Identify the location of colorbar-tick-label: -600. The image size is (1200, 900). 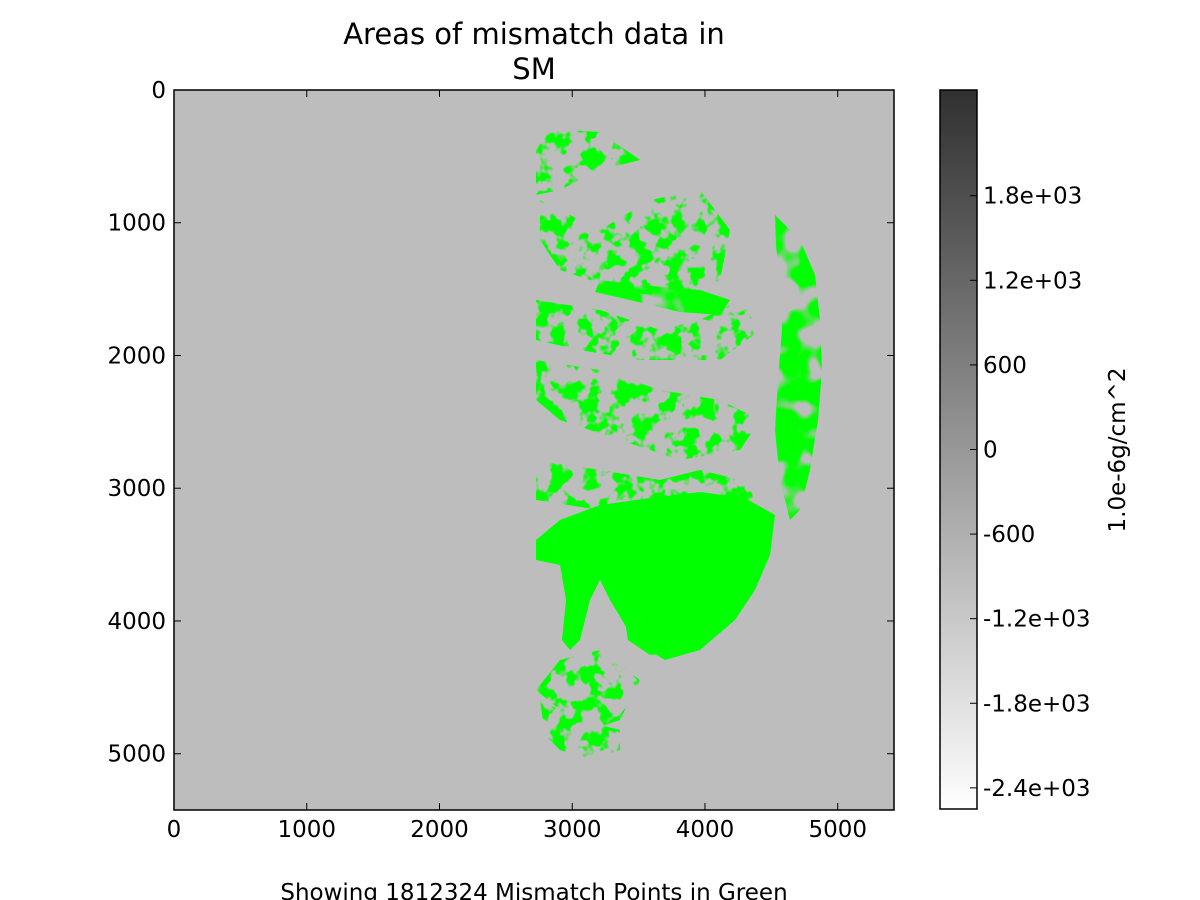
(1009, 535).